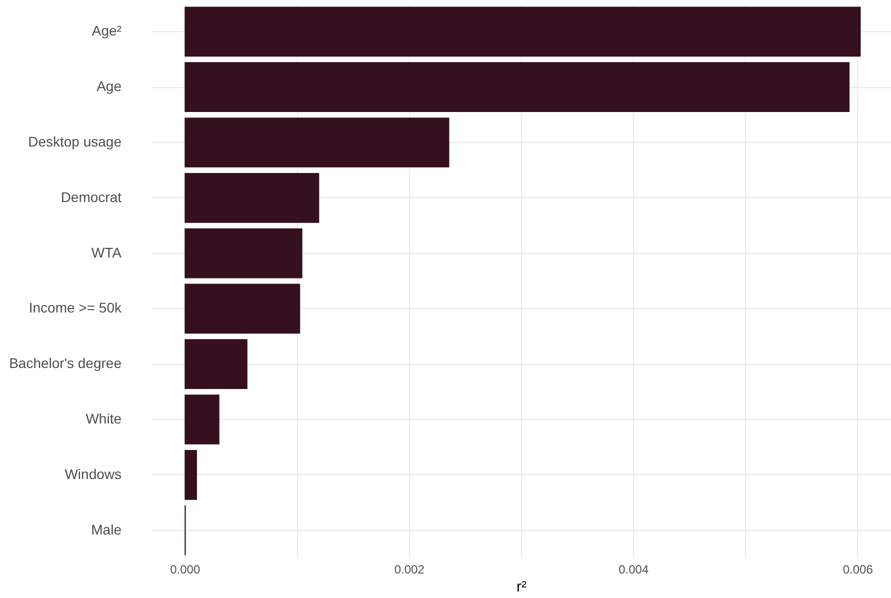 The image size is (891, 598). Describe the element at coordinates (75, 142) in the screenshot. I see `y-tick-label: Desktop usage` at that location.